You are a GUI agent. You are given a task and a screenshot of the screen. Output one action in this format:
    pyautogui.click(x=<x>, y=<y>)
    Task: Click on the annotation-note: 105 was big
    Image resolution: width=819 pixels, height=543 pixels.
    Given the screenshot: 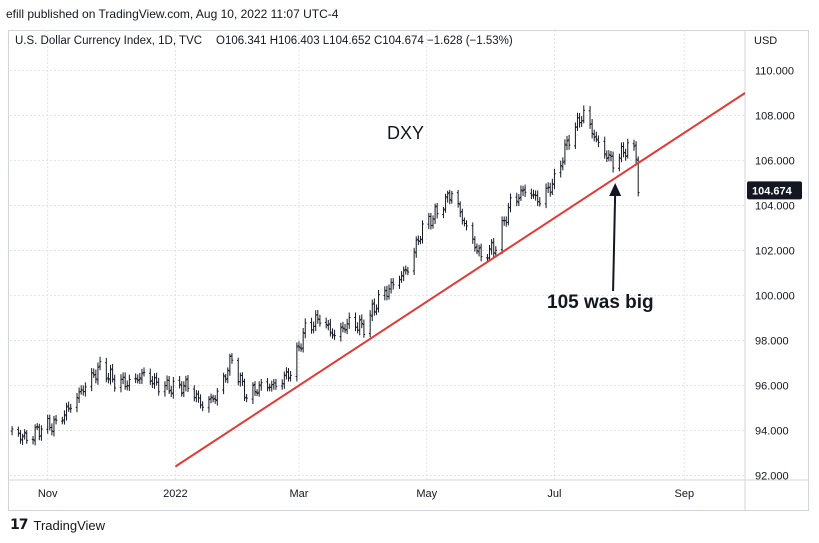 What is the action you would take?
    pyautogui.click(x=600, y=302)
    